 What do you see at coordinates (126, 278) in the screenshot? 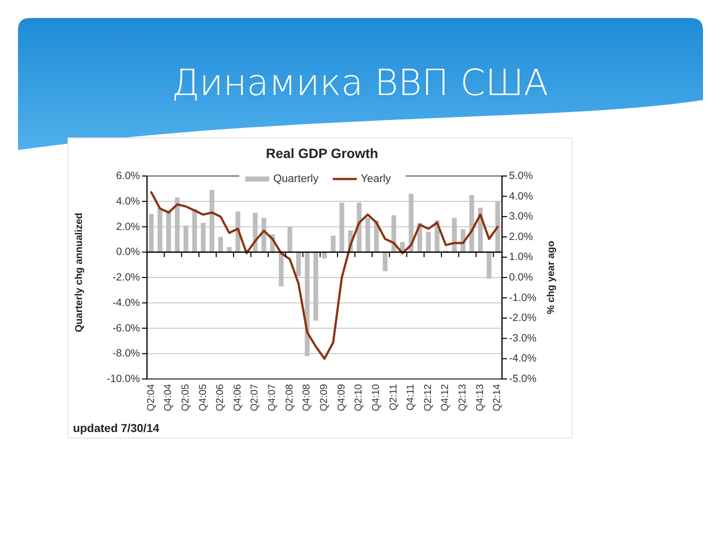
I see `y-tick-label: -2.0%` at bounding box center [126, 278].